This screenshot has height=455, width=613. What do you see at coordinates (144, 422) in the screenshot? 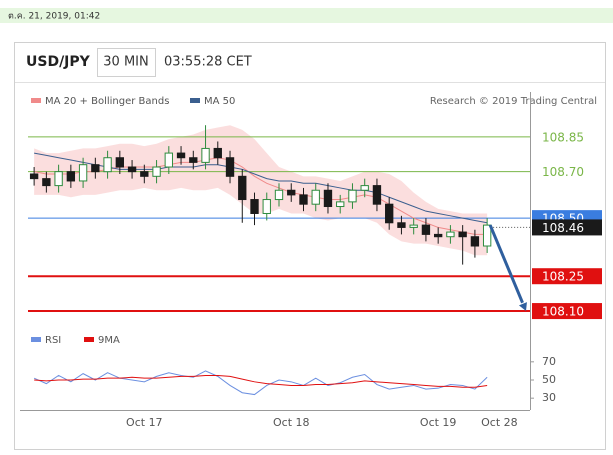
I see `x-tick-label: Oct 17` at bounding box center [144, 422].